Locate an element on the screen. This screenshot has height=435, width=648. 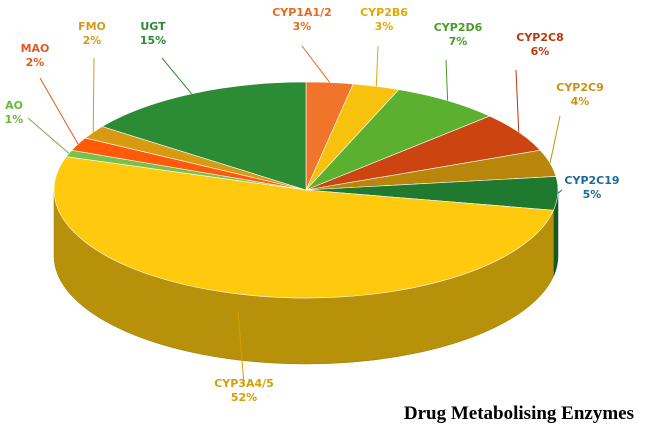
slice-label-value: 6% is located at coordinates (540, 51).